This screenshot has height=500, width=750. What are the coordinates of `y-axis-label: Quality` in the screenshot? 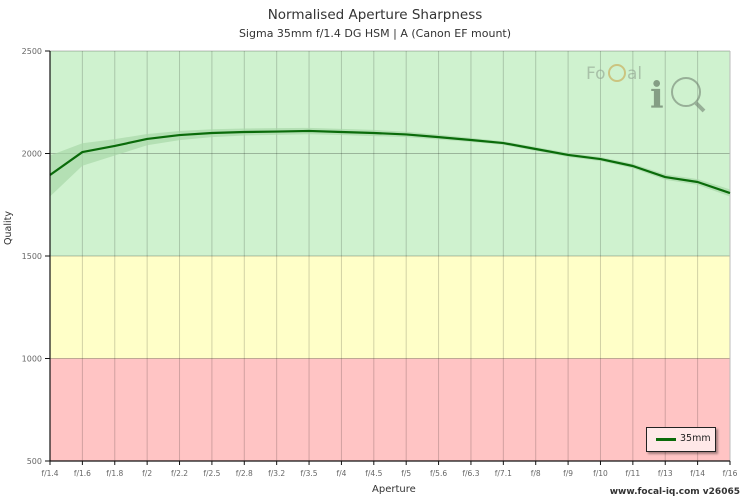 It's located at (8, 228).